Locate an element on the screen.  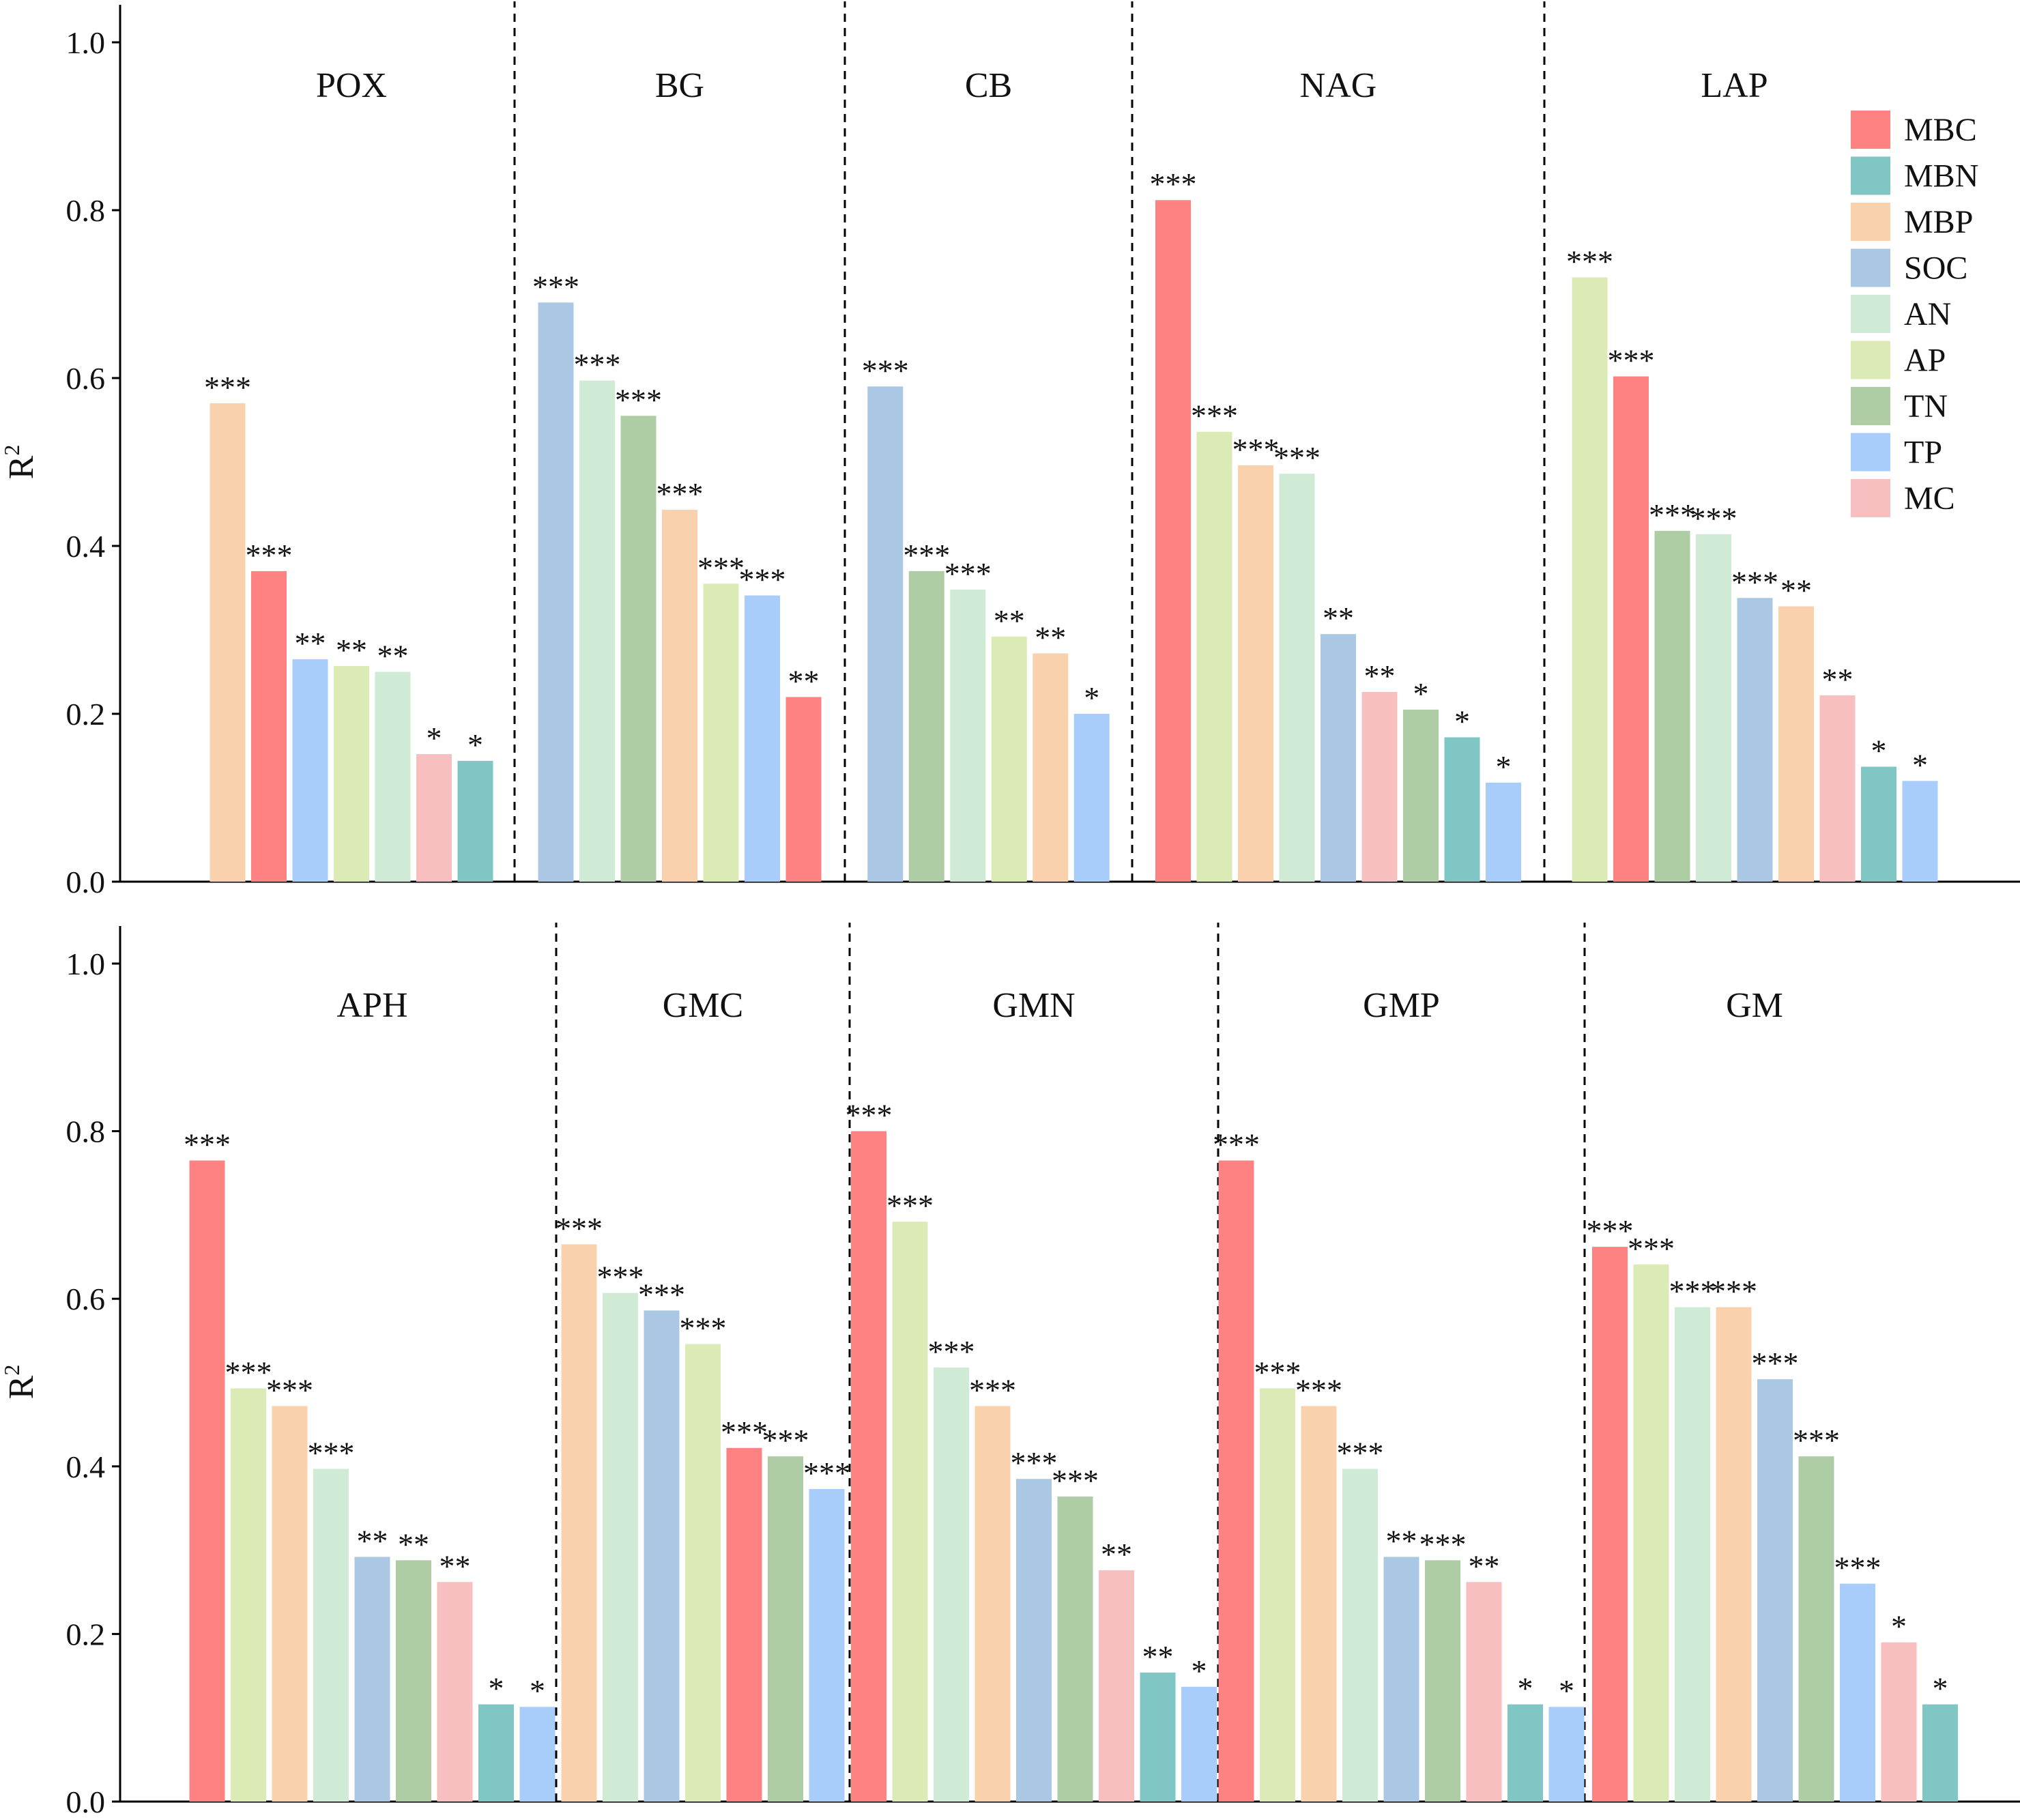
y-tick-label: 0.6 is located at coordinates (86, 1299).